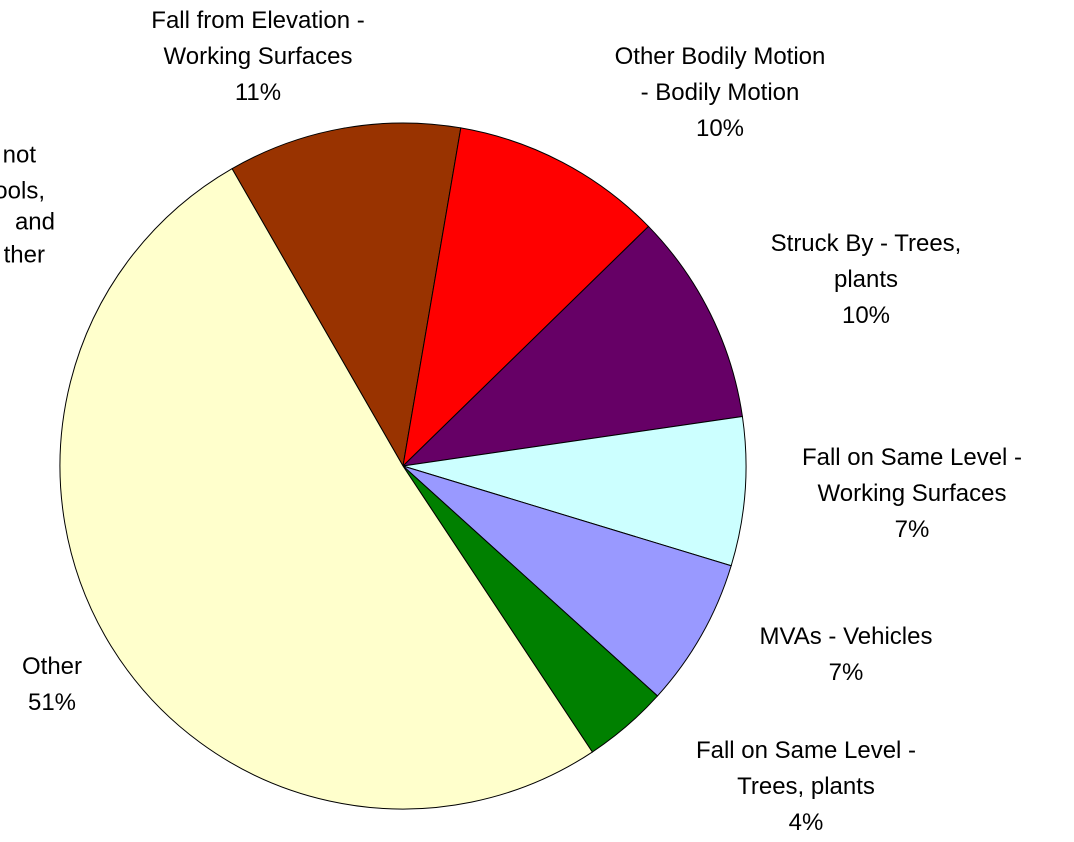  Describe the element at coordinates (257, 20) in the screenshot. I see `slice-name-line: Fall from Elevation -` at that location.